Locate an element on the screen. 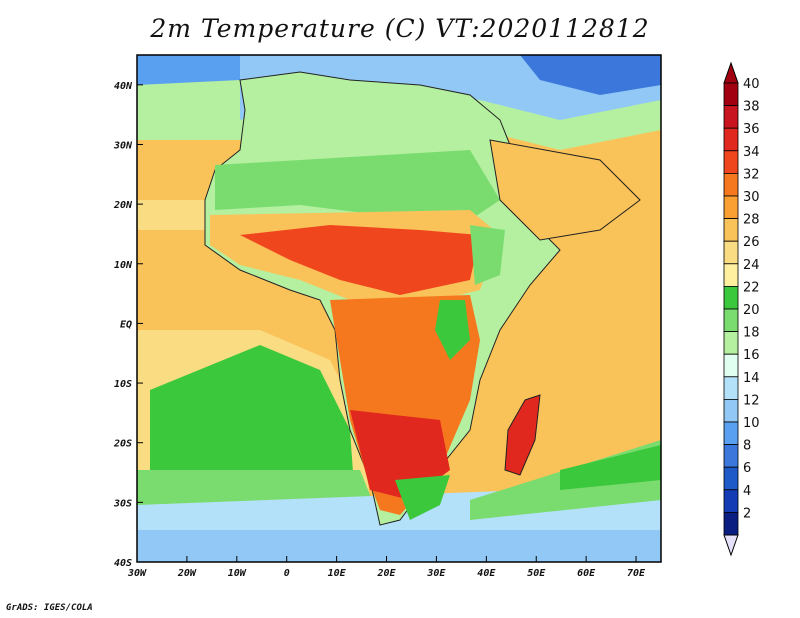 The width and height of the screenshot is (800, 618). x-tick-label: 20E is located at coordinates (386, 573).